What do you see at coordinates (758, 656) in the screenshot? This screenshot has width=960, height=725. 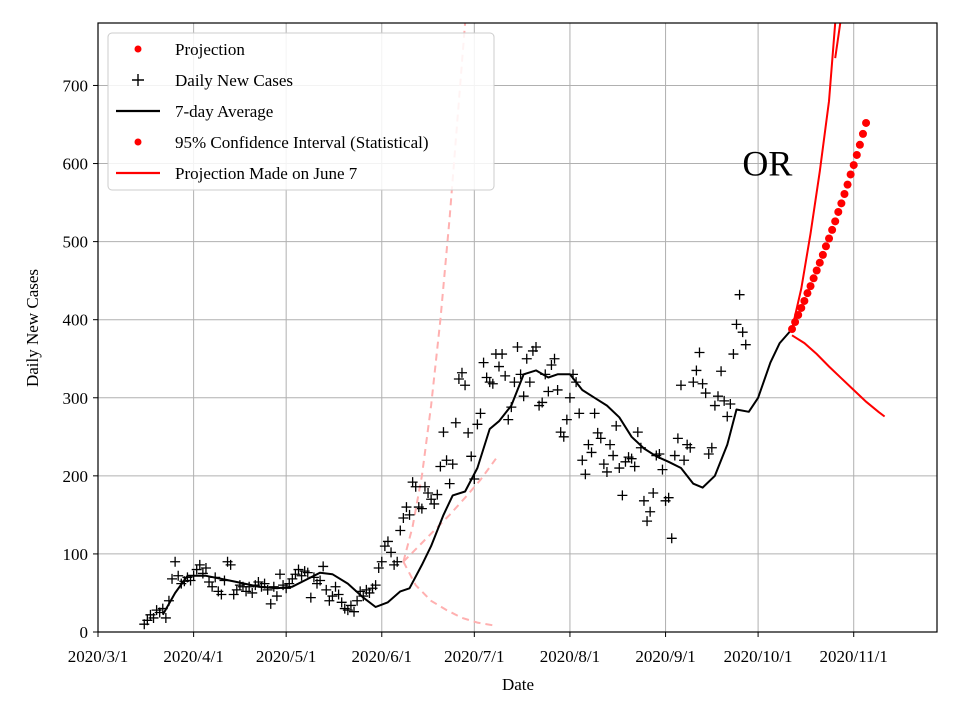 I see `x-tick-label: 2020/10/1` at bounding box center [758, 656].